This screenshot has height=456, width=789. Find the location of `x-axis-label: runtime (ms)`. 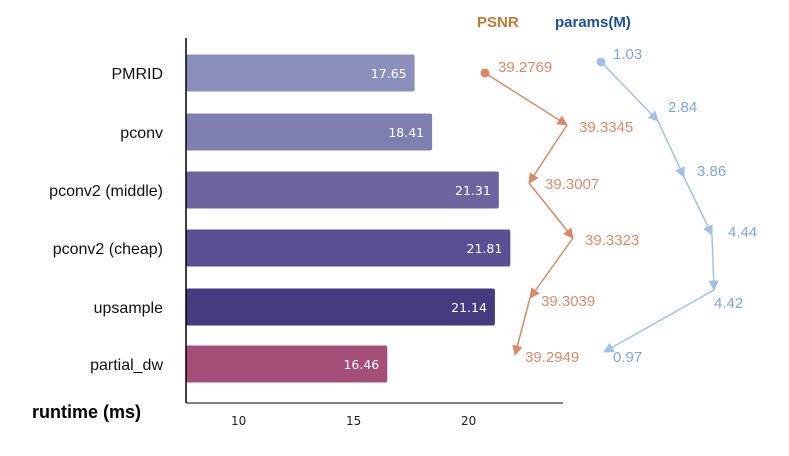

x-axis-label: runtime (ms) is located at coordinates (86, 412).